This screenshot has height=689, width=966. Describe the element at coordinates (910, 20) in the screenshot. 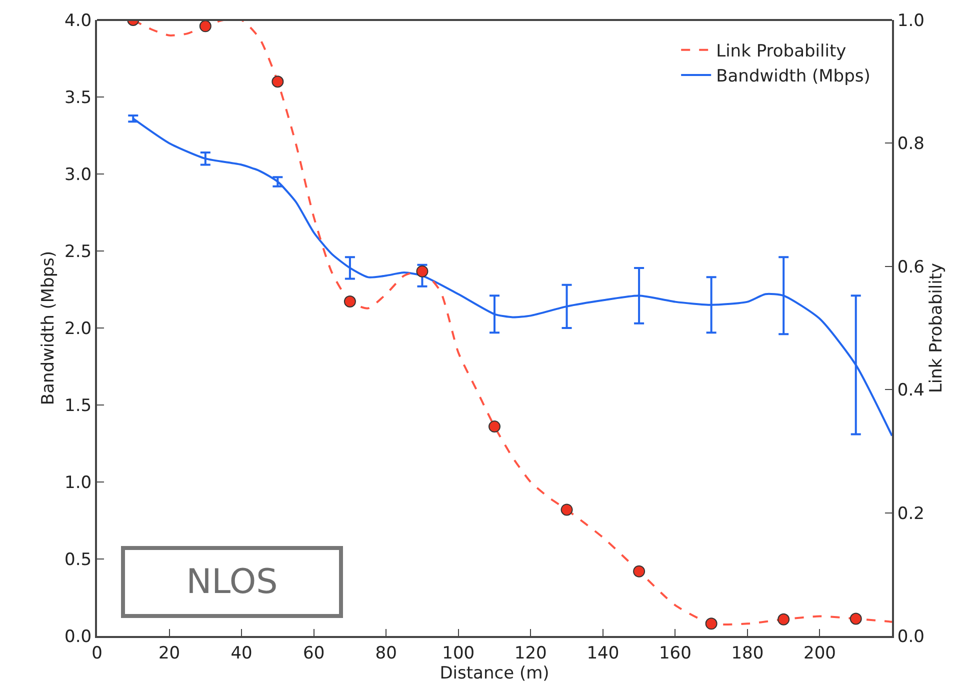

I see `y2-tick-label: 1.0` at that location.